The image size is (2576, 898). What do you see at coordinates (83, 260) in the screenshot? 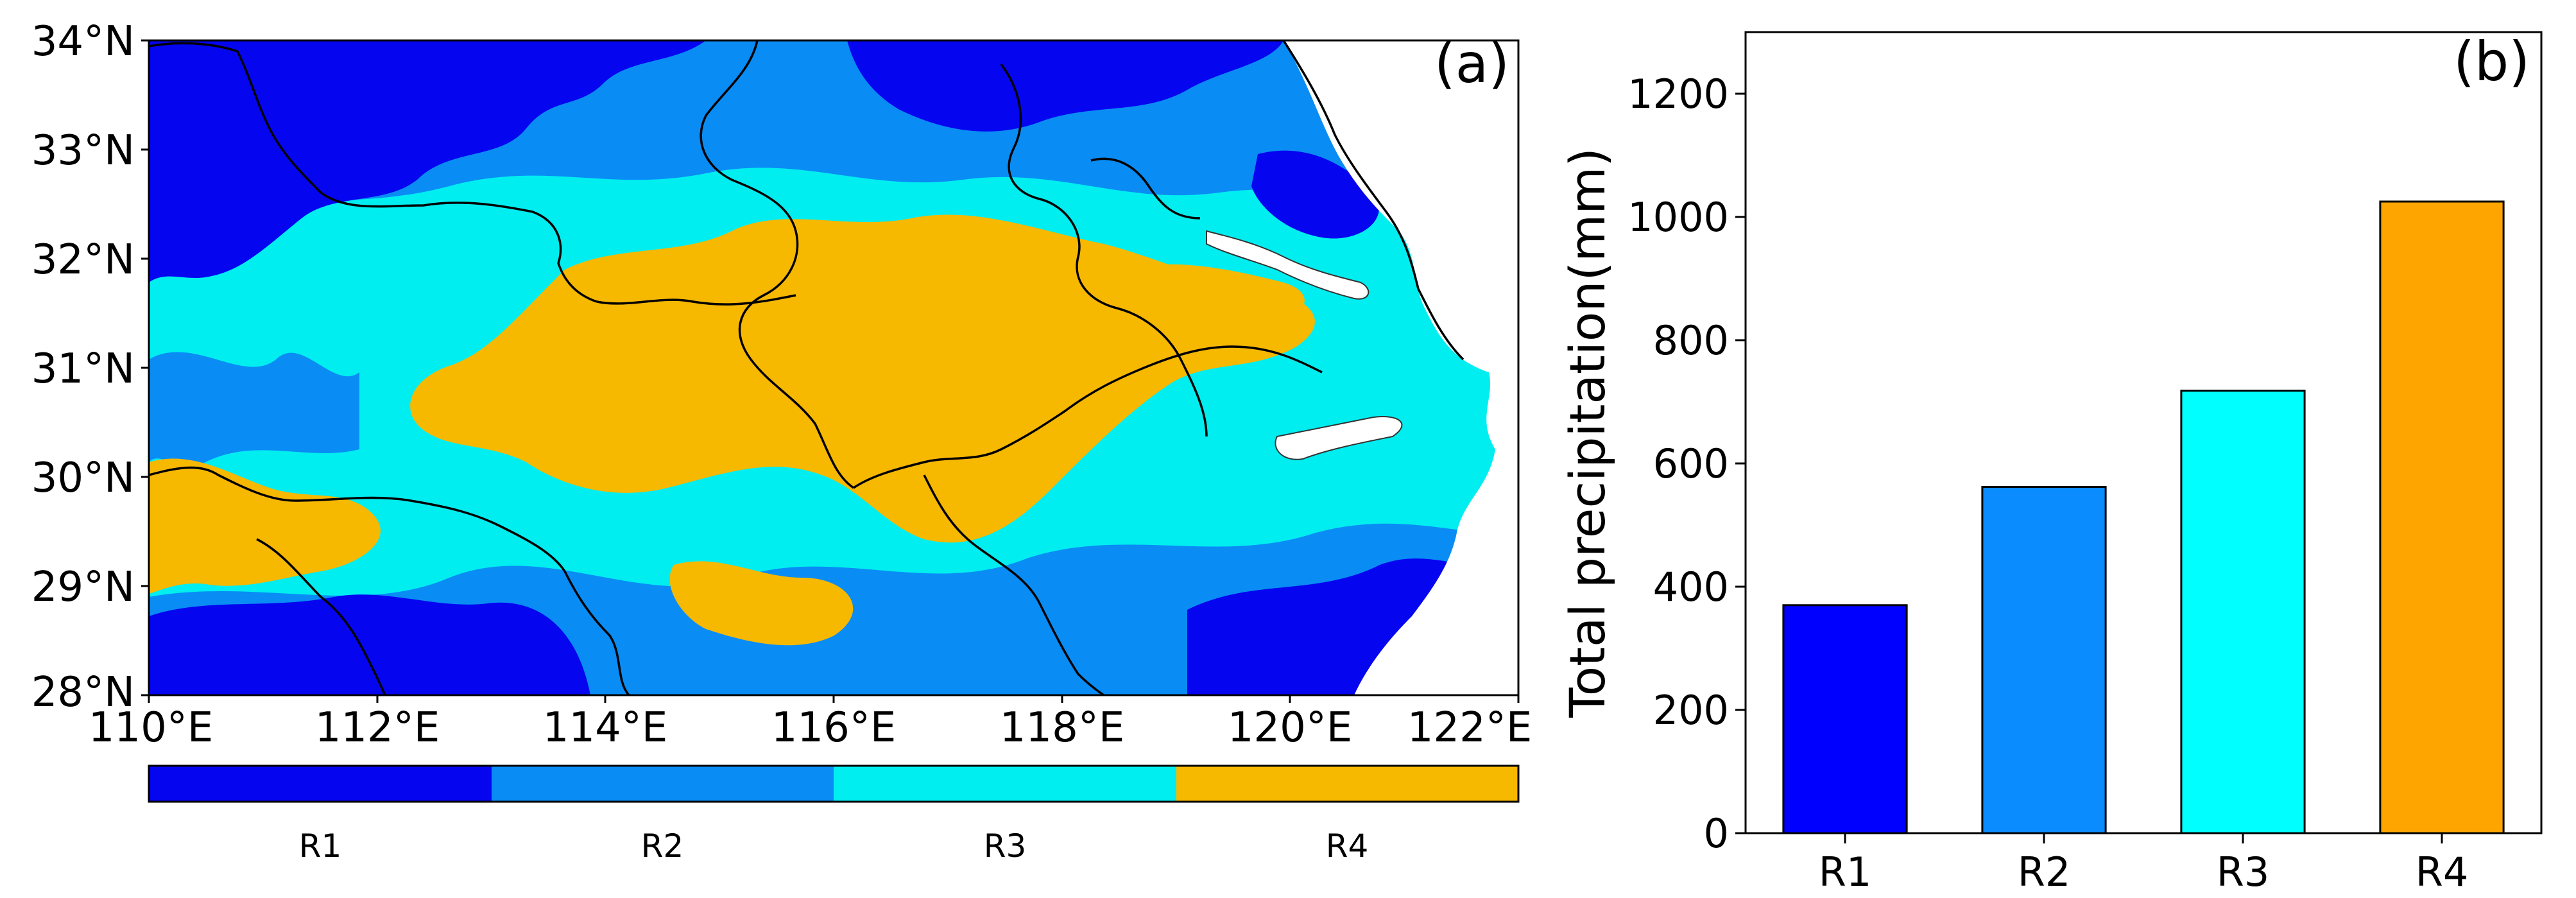
I see `lat-tick-label: 32°N` at bounding box center [83, 260].